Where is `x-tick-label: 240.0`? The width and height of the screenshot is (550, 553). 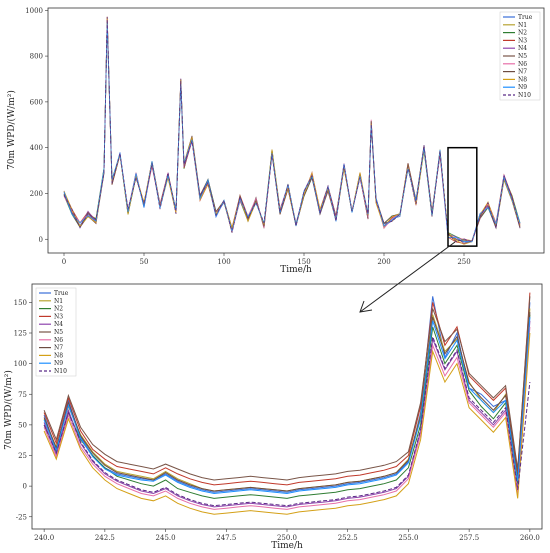 x-tick-label: 240.0 is located at coordinates (44, 538).